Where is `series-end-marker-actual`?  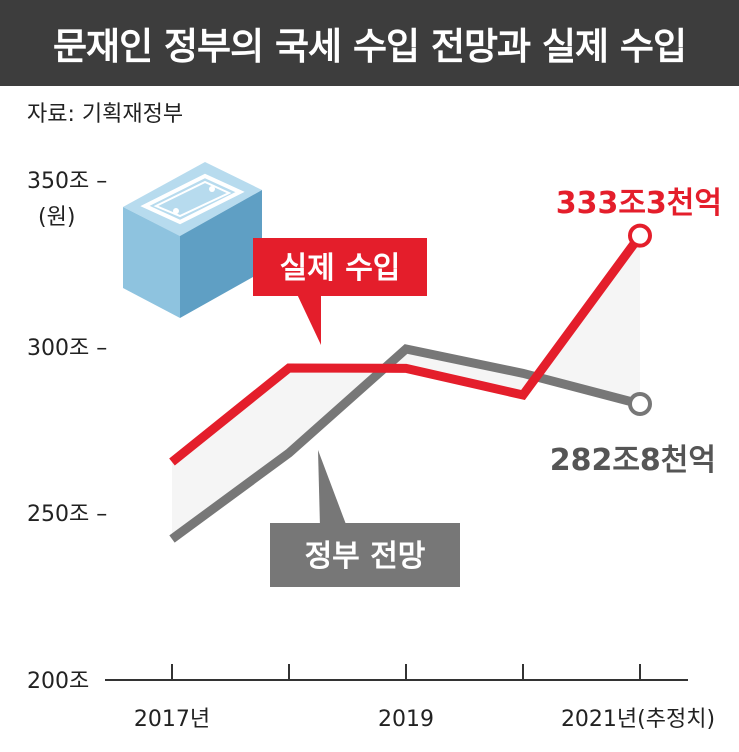
series-end-marker-actual is located at coordinates (640, 235).